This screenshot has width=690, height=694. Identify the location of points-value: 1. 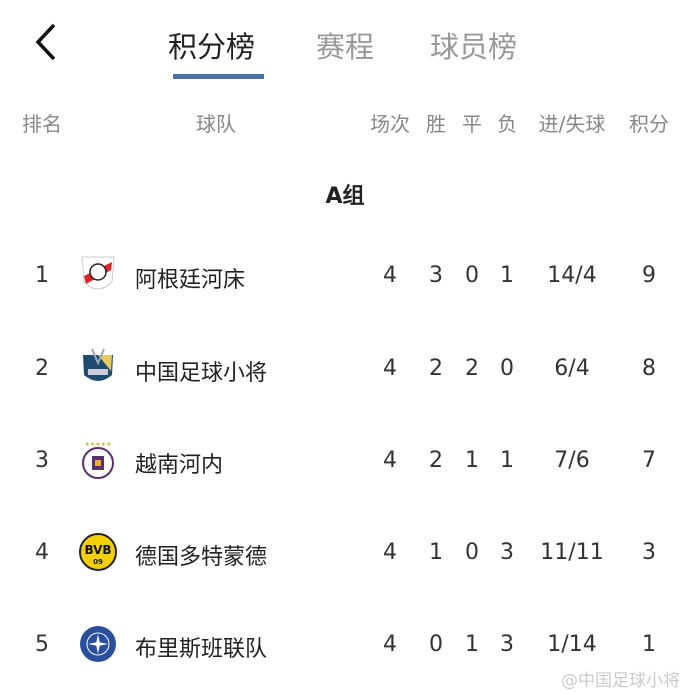
(649, 644).